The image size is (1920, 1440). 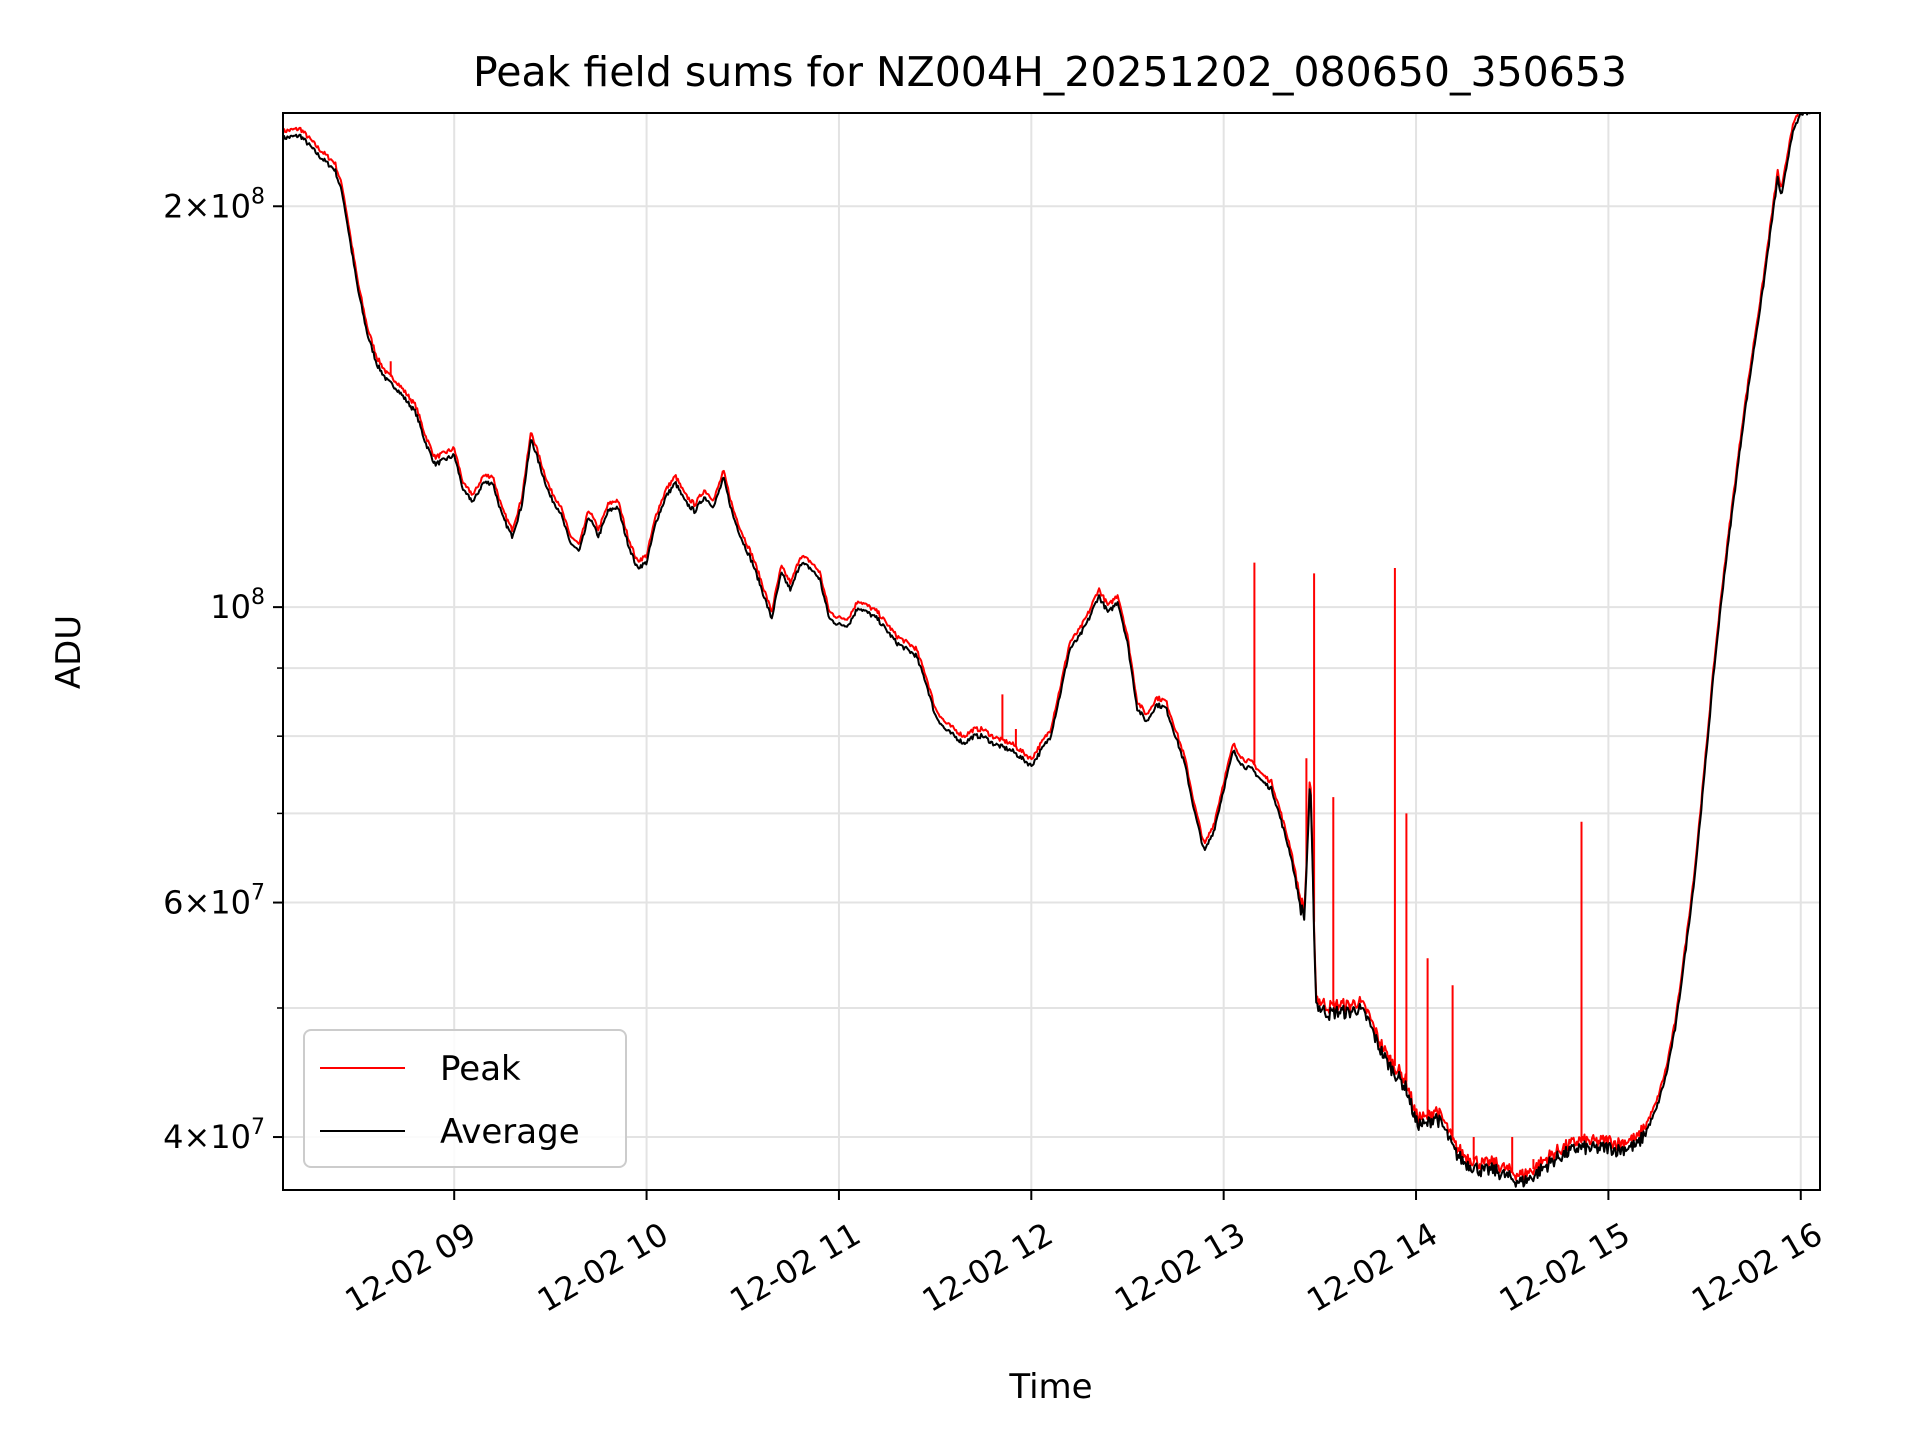 I want to click on x-tick-label: 12-02 11, so click(x=795, y=1267).